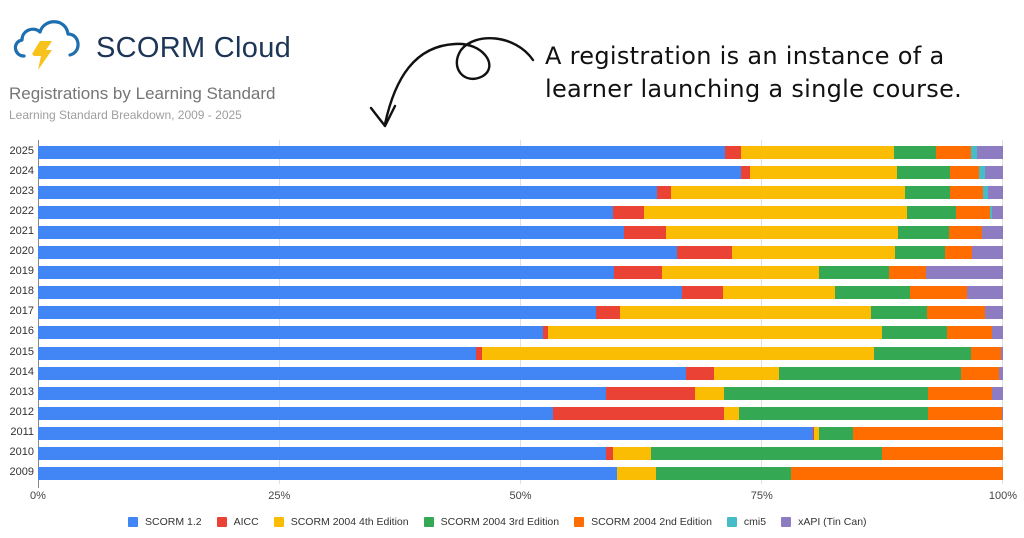  What do you see at coordinates (643, 522) in the screenshot?
I see `legend-item: SCORM 2004 2nd Edition` at bounding box center [643, 522].